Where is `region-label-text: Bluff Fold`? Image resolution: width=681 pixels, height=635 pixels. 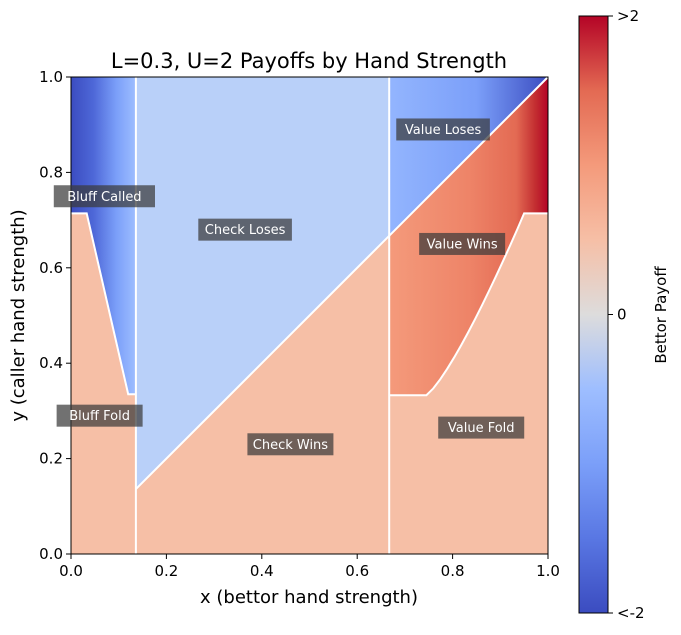 region-label-text: Bluff Fold is located at coordinates (99, 416).